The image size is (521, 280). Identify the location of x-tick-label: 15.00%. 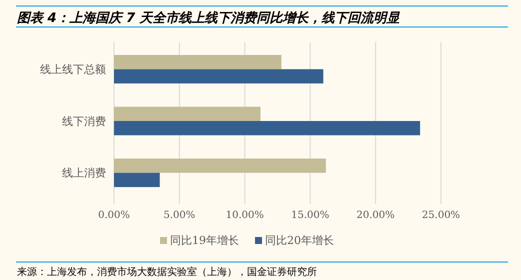
(310, 215).